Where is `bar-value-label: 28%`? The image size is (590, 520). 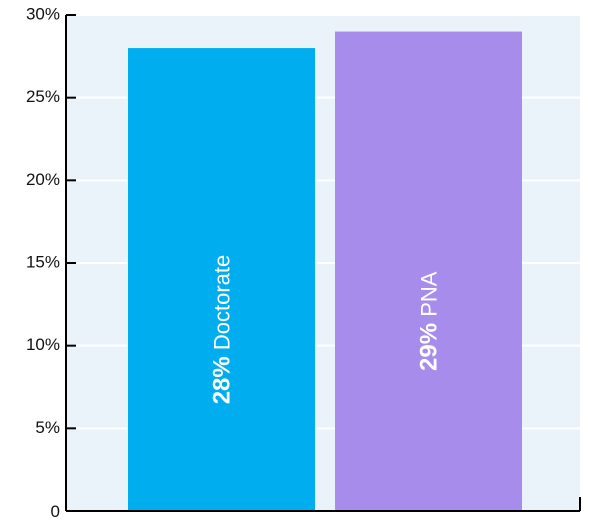
bar-value-label: 28% is located at coordinates (222, 380).